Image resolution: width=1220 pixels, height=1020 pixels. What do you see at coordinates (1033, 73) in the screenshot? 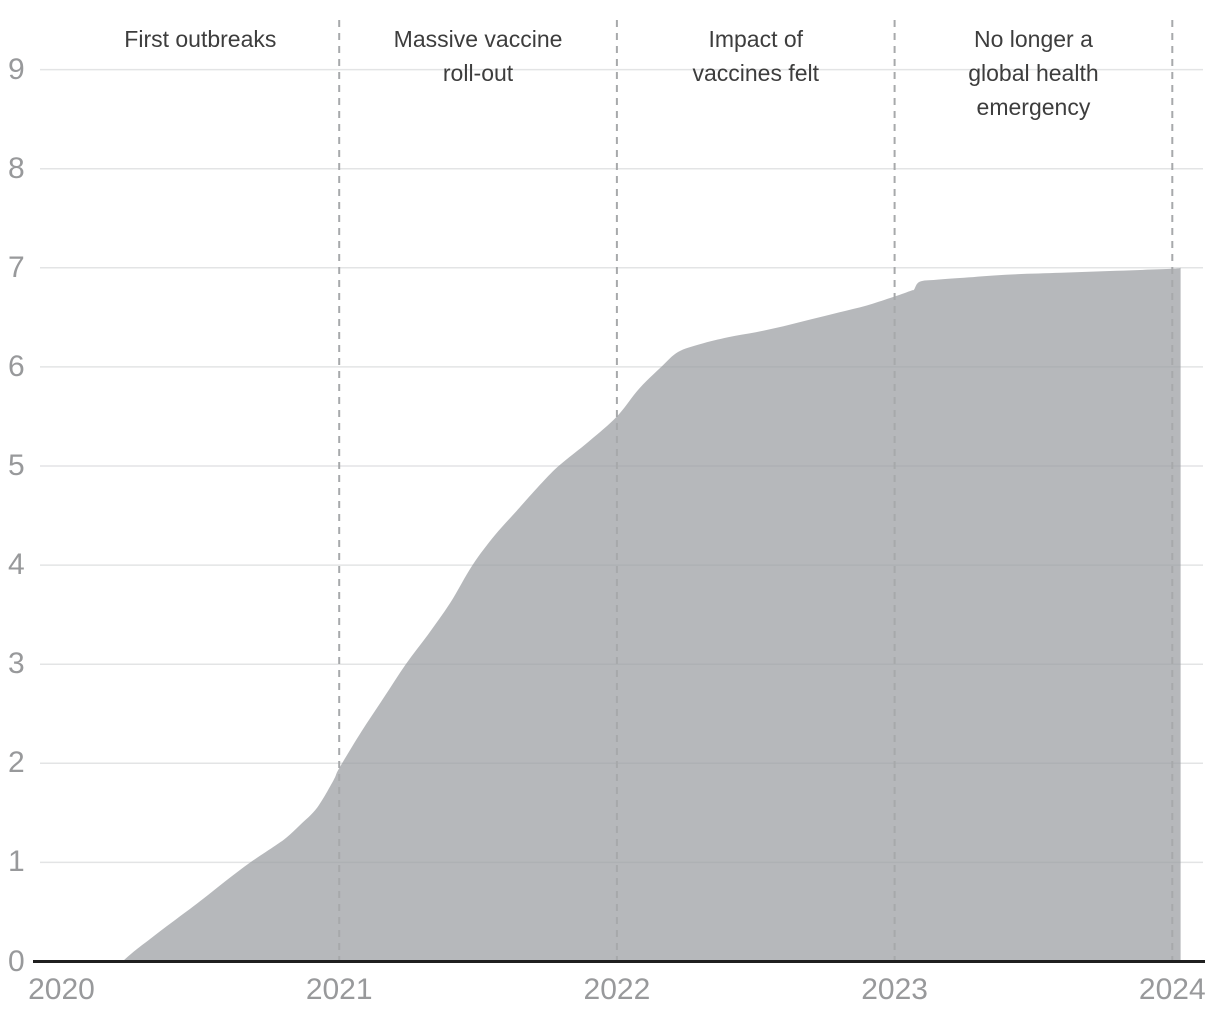
I see `phase-annotation: No longer a global health emergency` at bounding box center [1033, 73].